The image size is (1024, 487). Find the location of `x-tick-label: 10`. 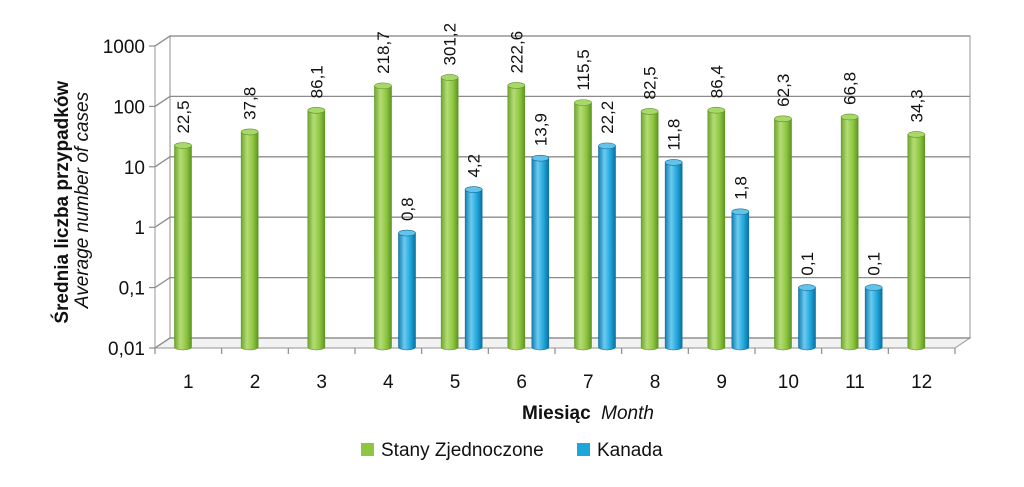

x-tick-label: 10 is located at coordinates (788, 382).